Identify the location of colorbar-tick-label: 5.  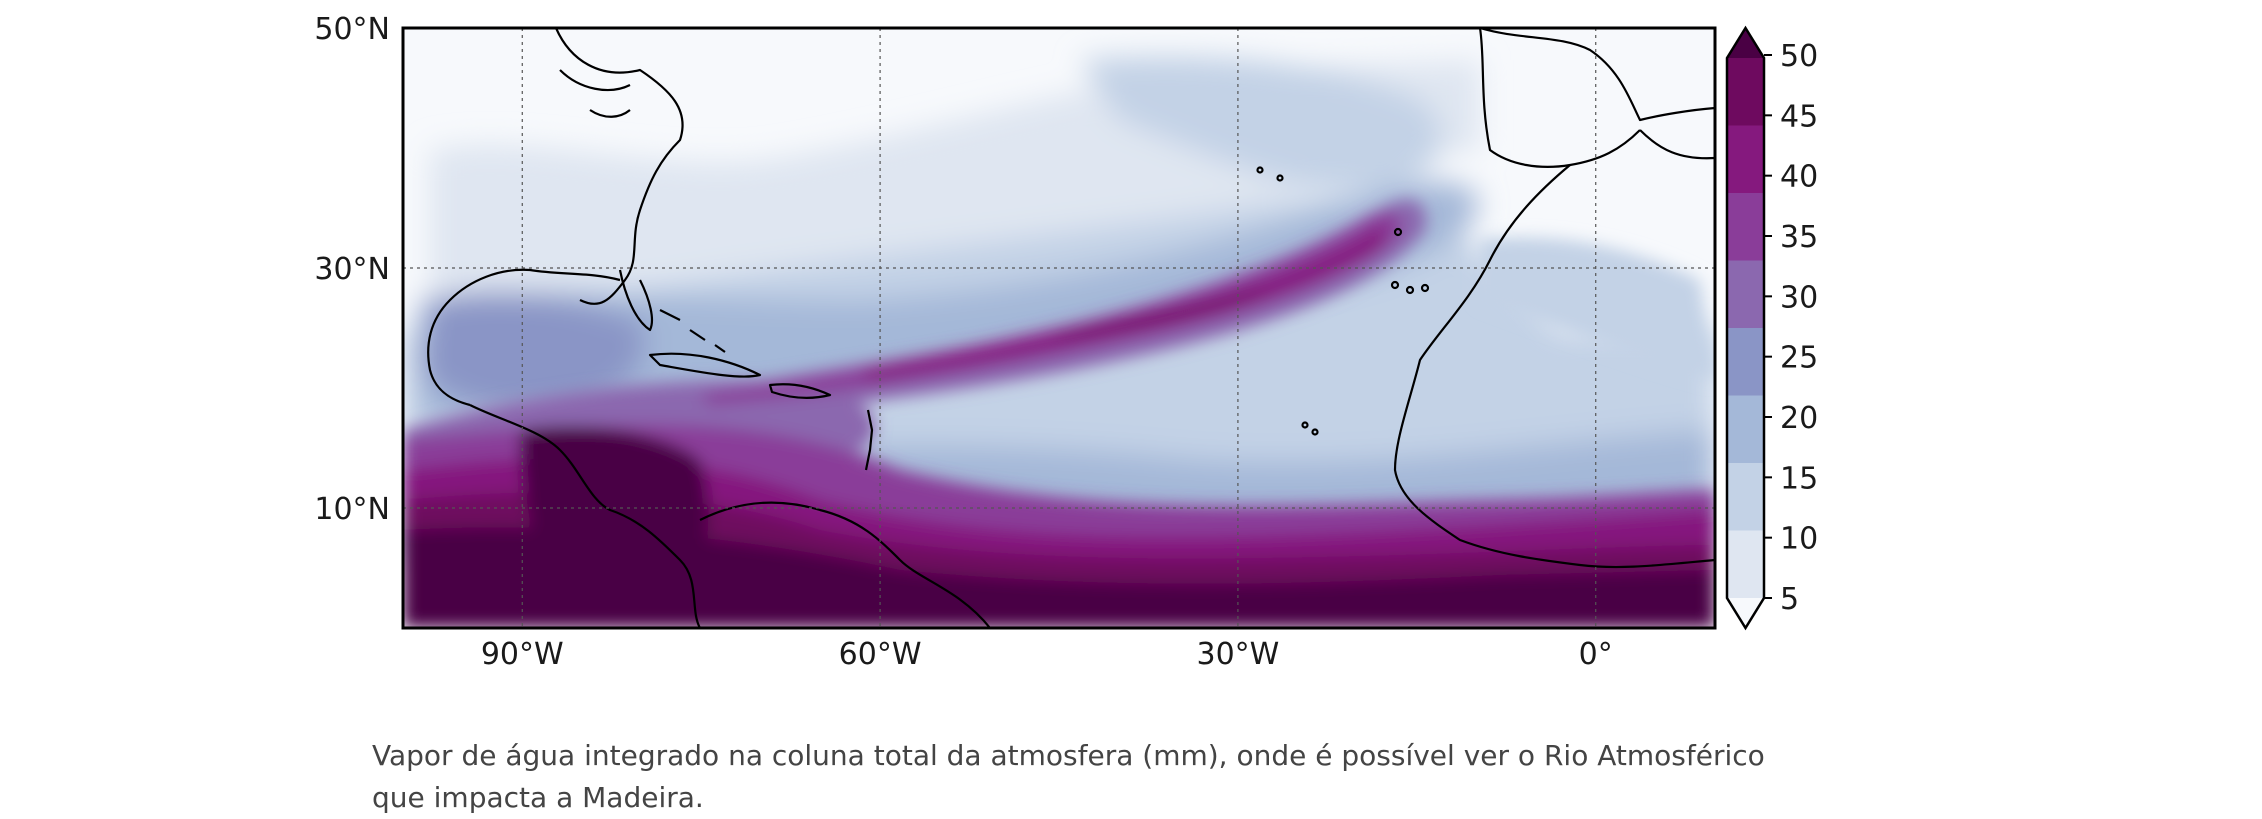
(1789, 599).